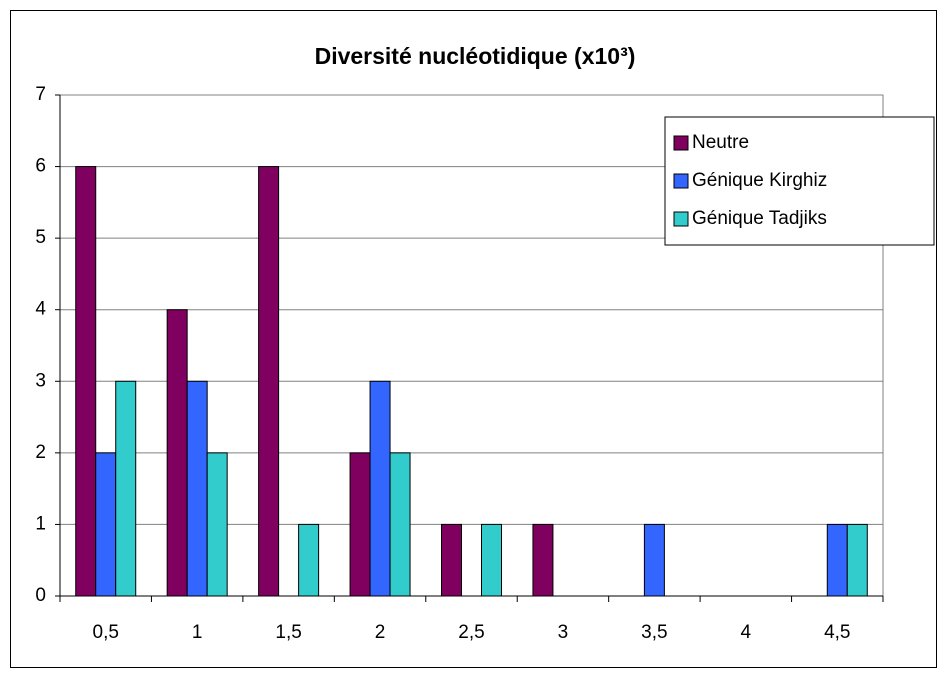 This screenshot has width=939, height=675. I want to click on legend-box, so click(799, 181).